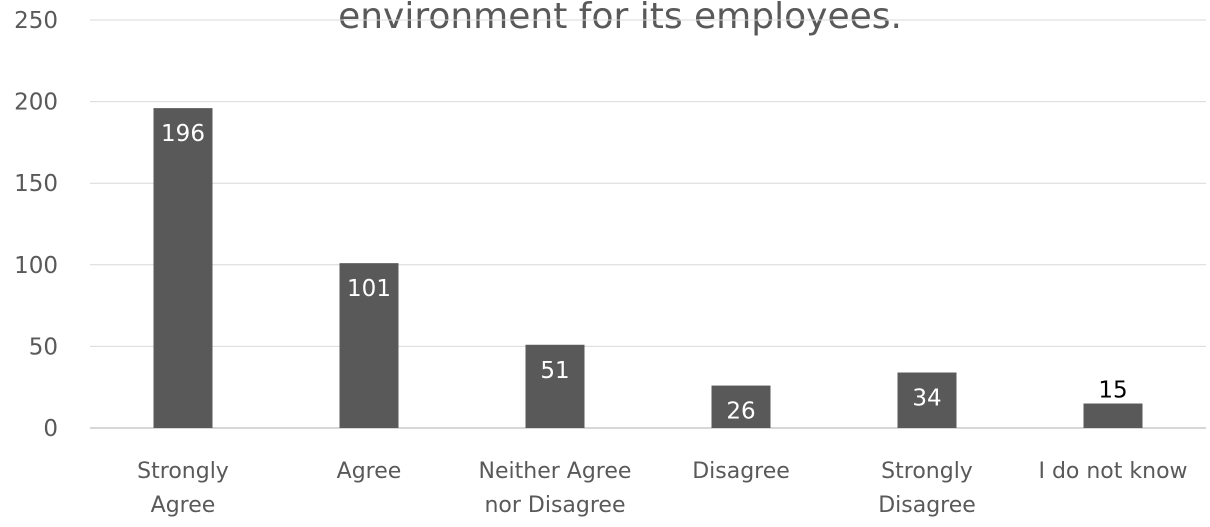 The image size is (1210, 527). What do you see at coordinates (1112, 391) in the screenshot?
I see `data-label: 15` at bounding box center [1112, 391].